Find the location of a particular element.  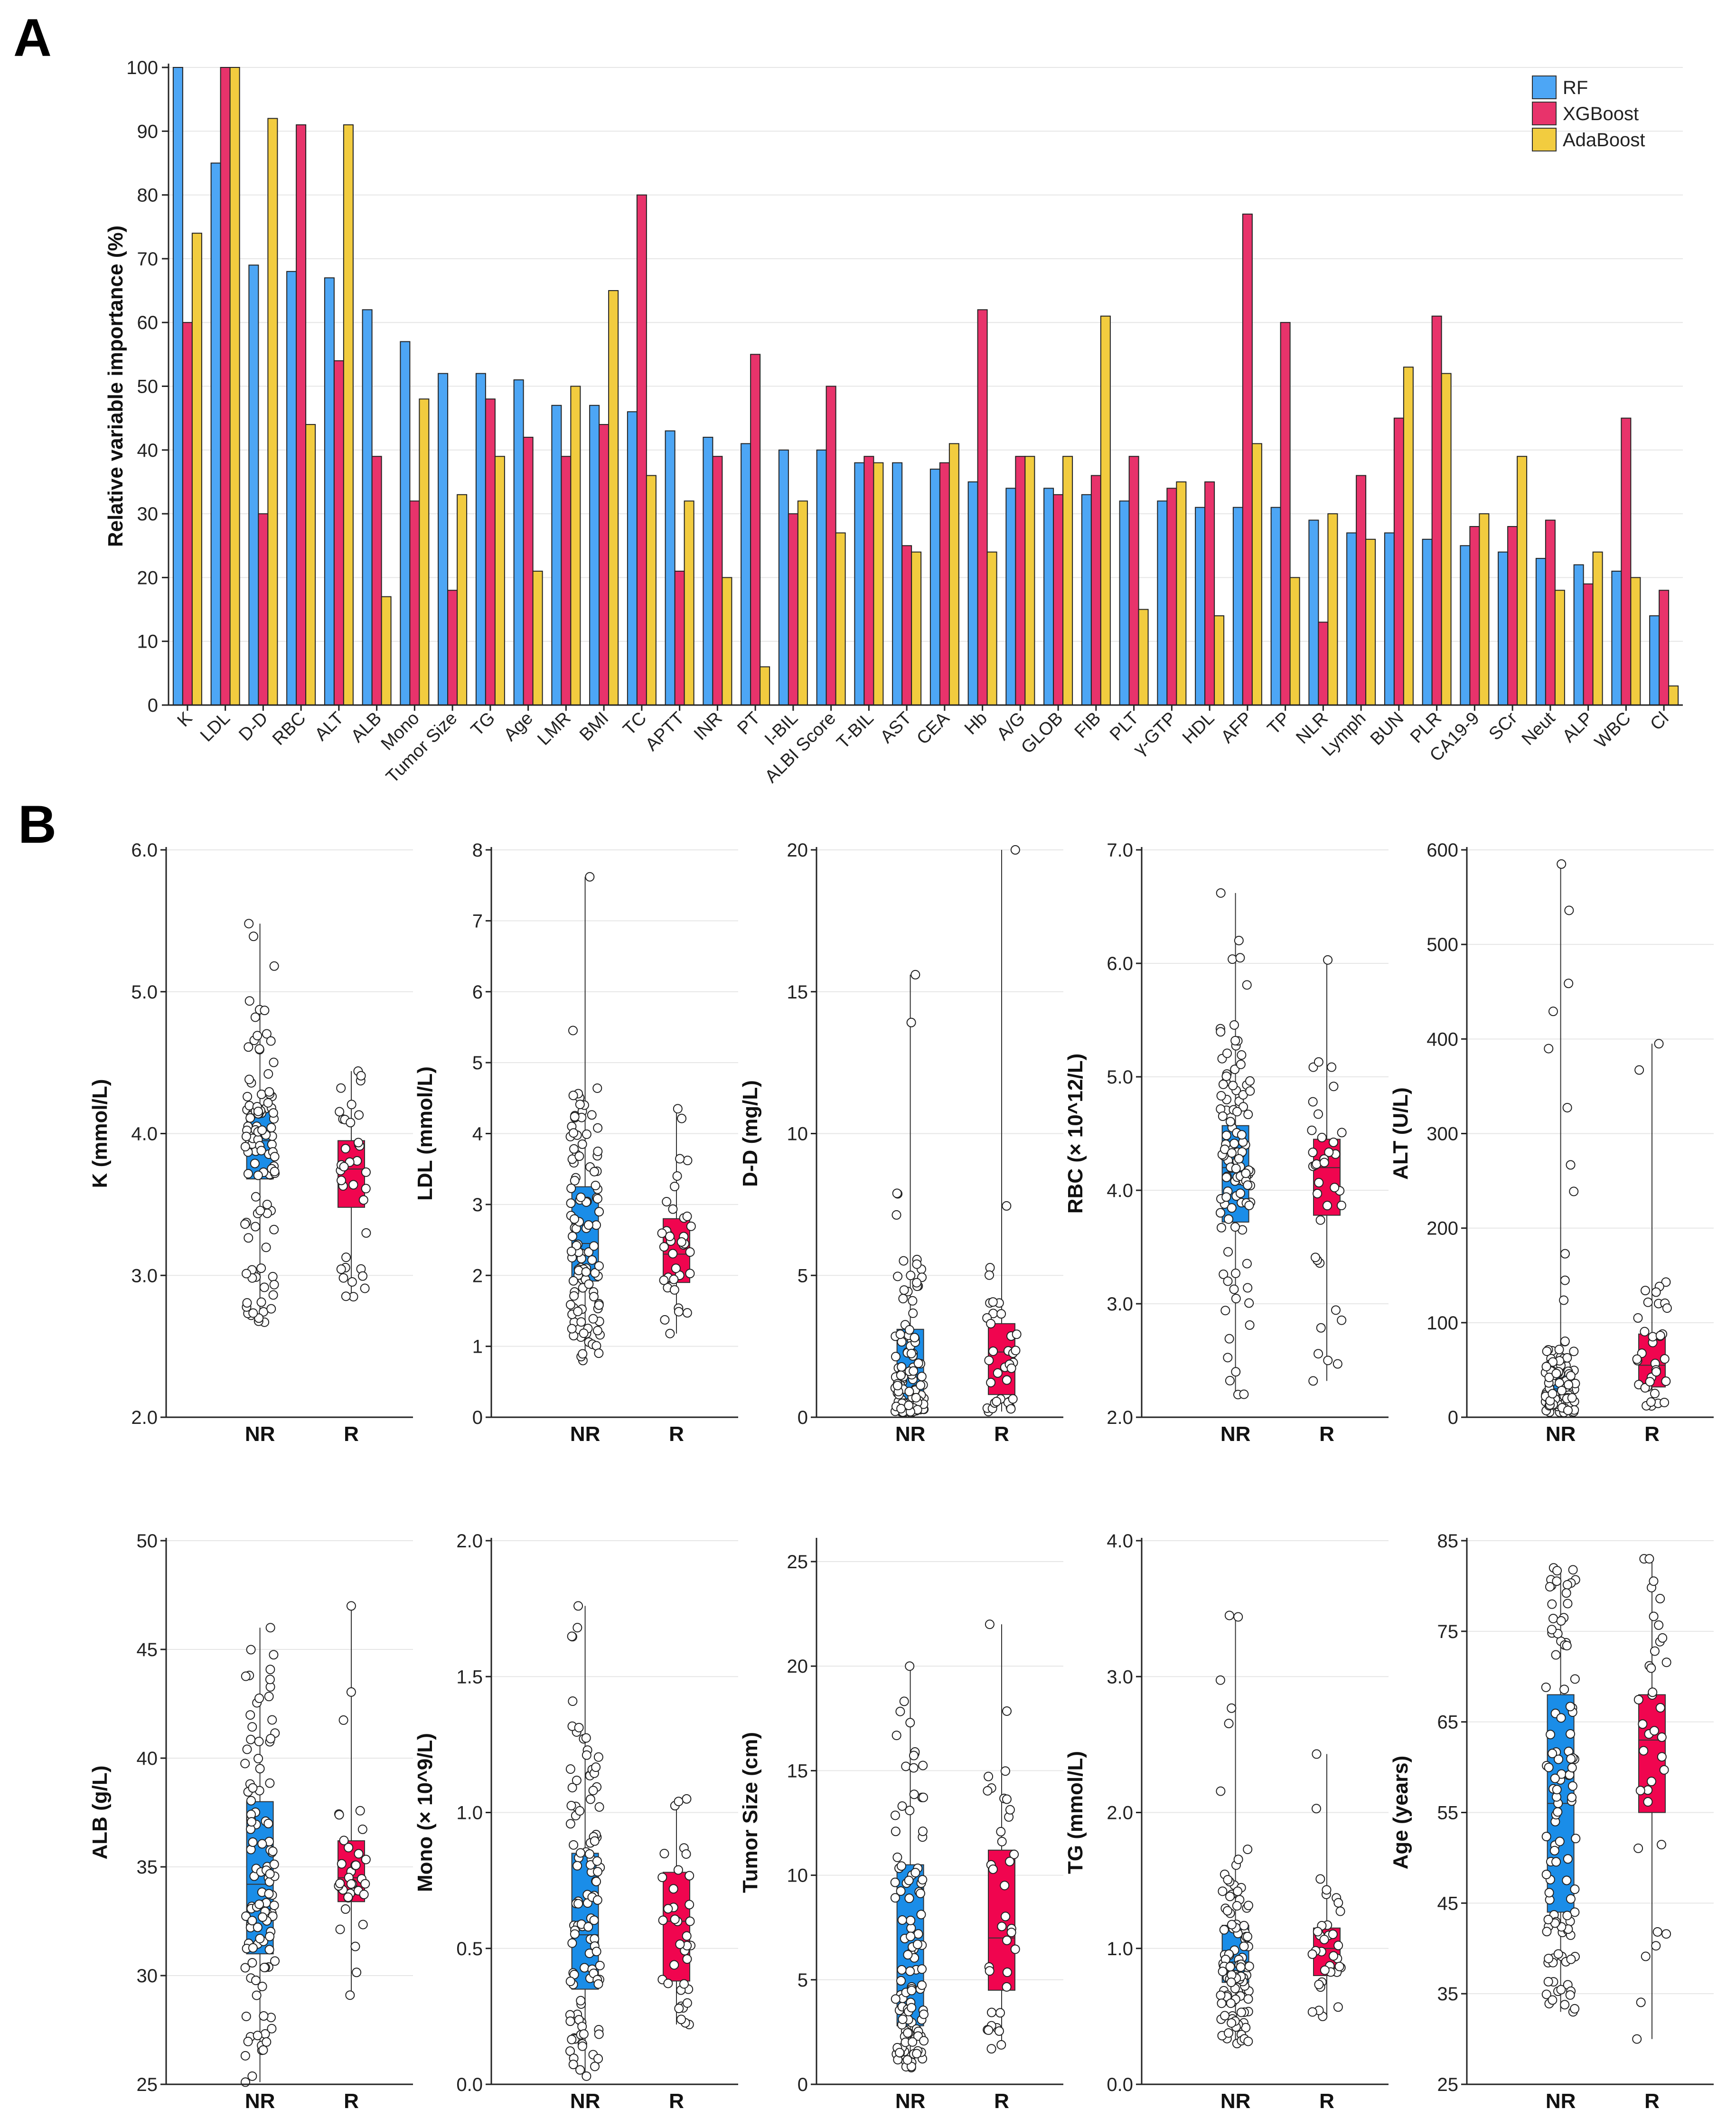

bar-legend: RF XGBoost AdaBoost is located at coordinates (1589, 113).